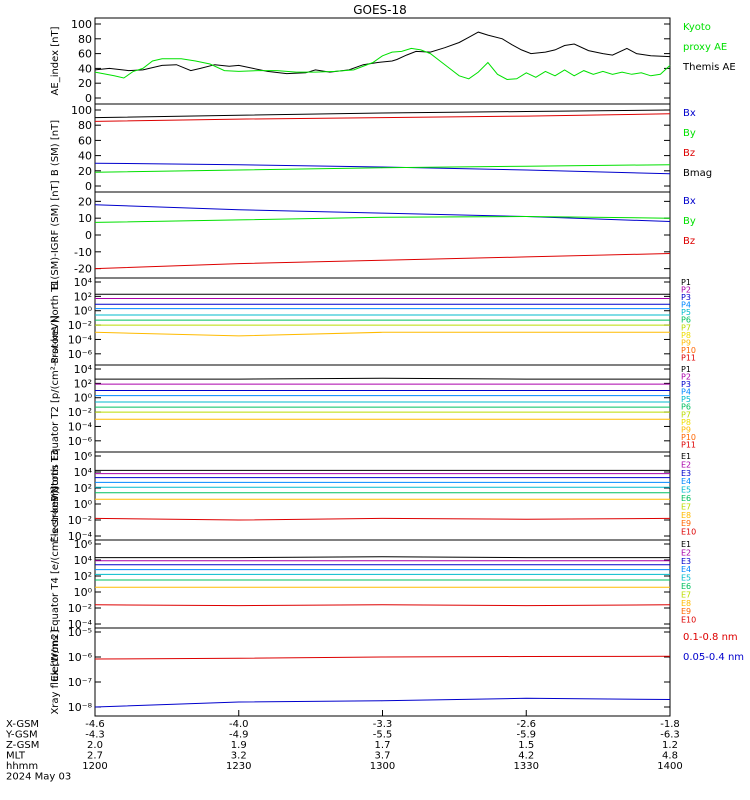 This screenshot has height=800, width=750. I want to click on y-axis-label: B (SM)-IGRF (SM) [nT], so click(55, 234).